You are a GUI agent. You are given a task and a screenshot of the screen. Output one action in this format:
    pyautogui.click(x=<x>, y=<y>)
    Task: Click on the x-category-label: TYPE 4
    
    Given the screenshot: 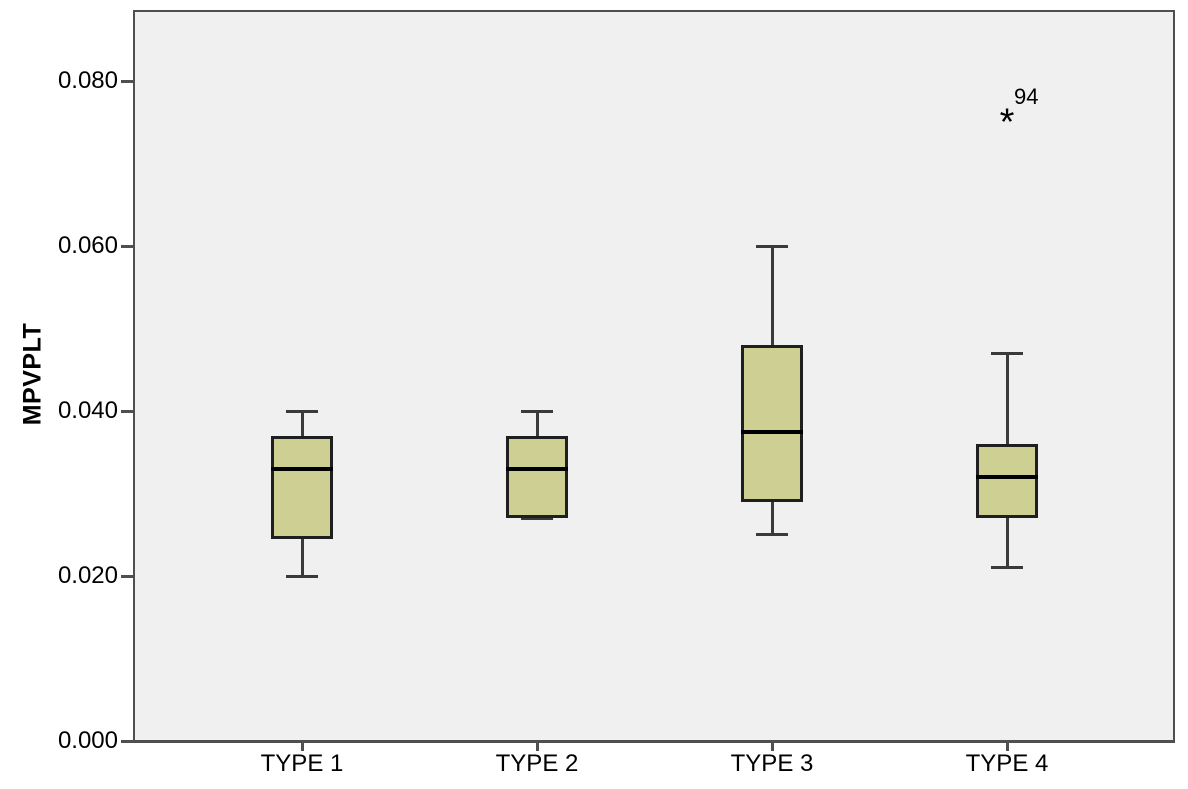 What is the action you would take?
    pyautogui.click(x=1007, y=763)
    